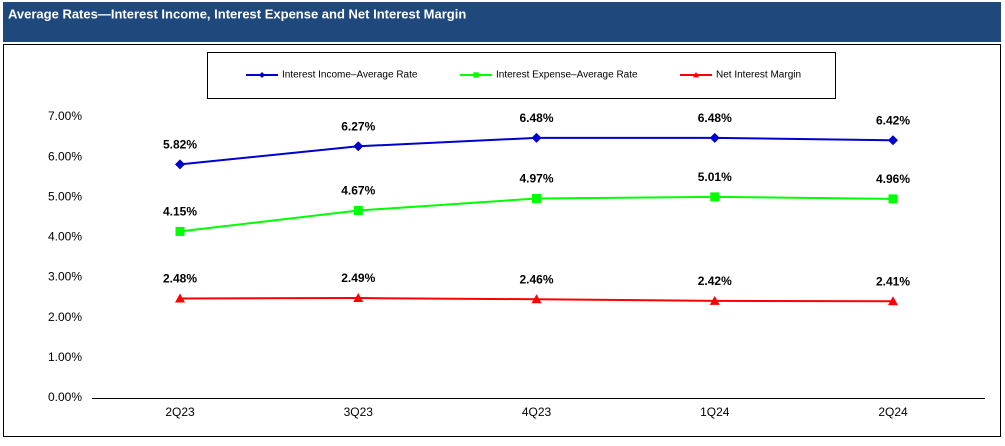  What do you see at coordinates (350, 75) in the screenshot?
I see `legend-label: Interest Income–Average Rate` at bounding box center [350, 75].